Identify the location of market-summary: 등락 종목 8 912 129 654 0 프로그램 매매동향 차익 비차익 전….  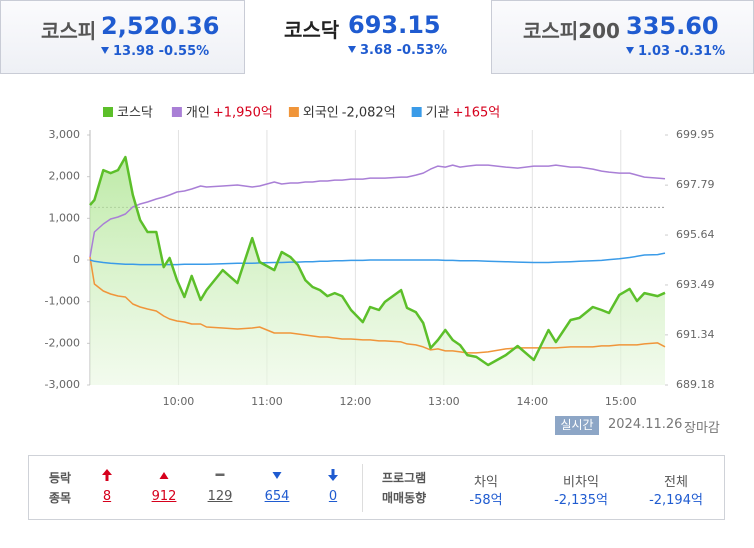
(376, 487).